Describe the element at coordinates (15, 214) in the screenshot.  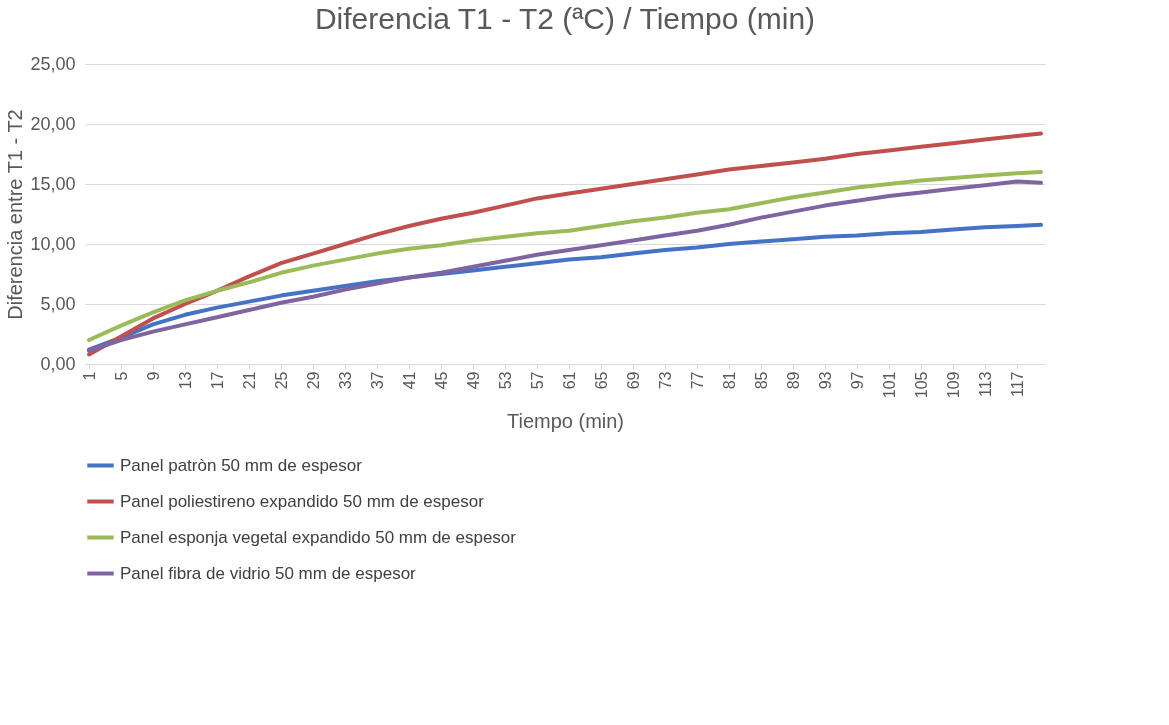
I see `y-axis-title: Diferencia entre T1 - T2` at that location.